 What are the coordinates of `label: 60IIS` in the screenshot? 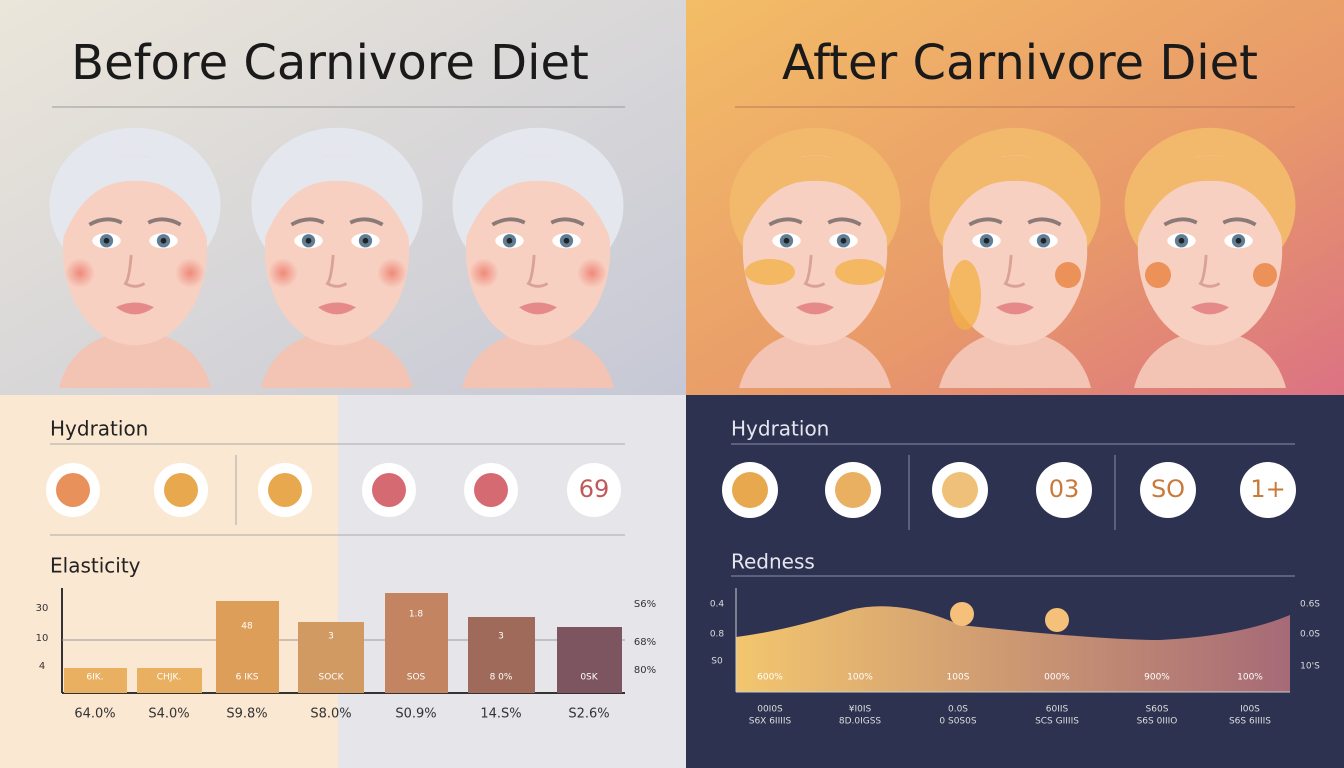 It's located at (1057, 710).